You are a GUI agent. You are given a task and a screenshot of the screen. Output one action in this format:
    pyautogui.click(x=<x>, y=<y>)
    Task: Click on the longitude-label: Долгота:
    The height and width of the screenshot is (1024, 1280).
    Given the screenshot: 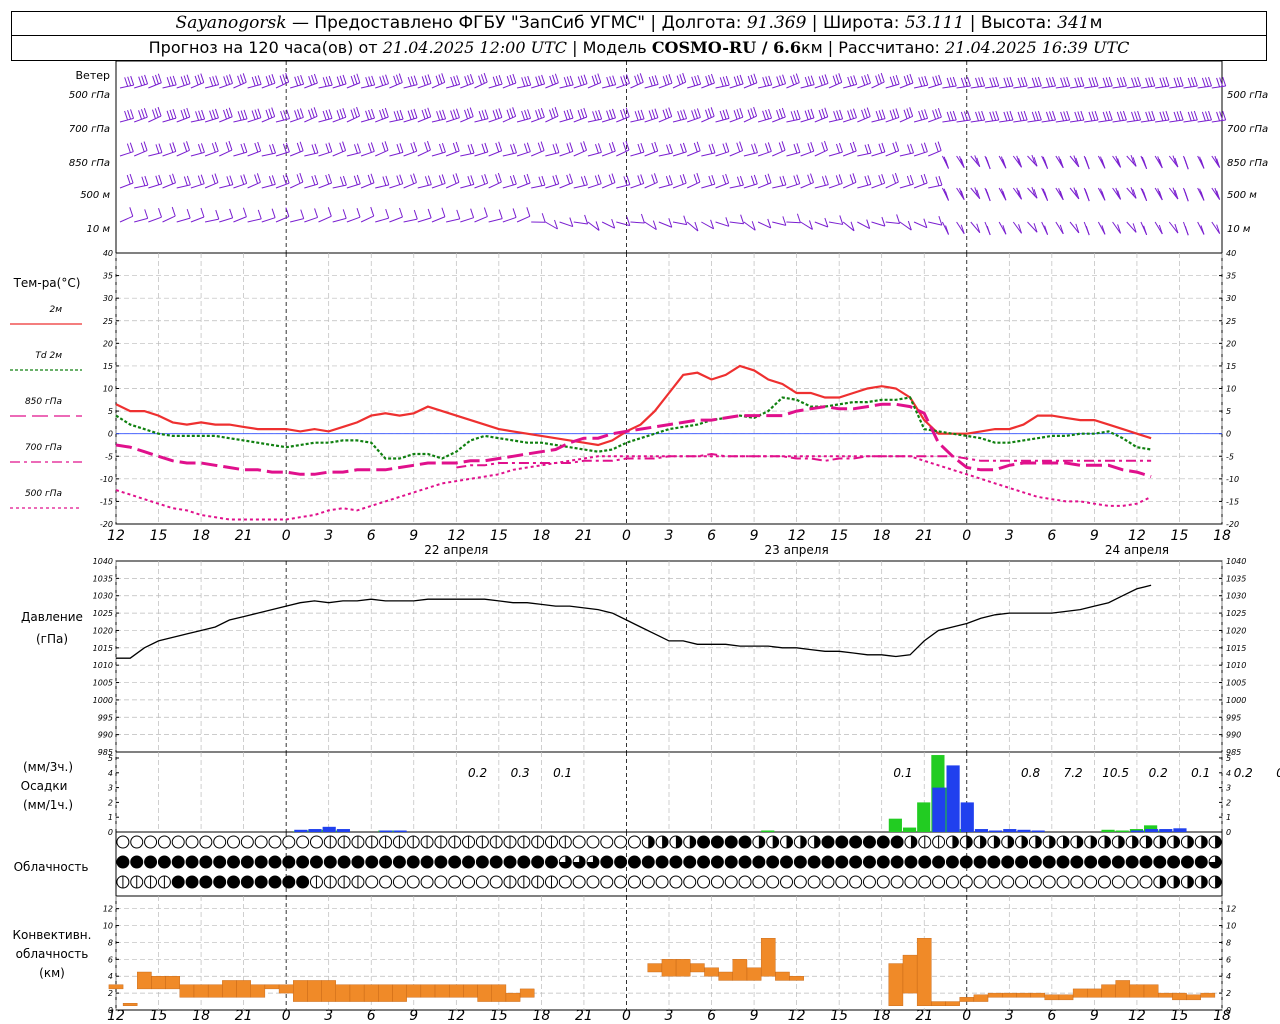 What is the action you would take?
    pyautogui.click(x=701, y=23)
    